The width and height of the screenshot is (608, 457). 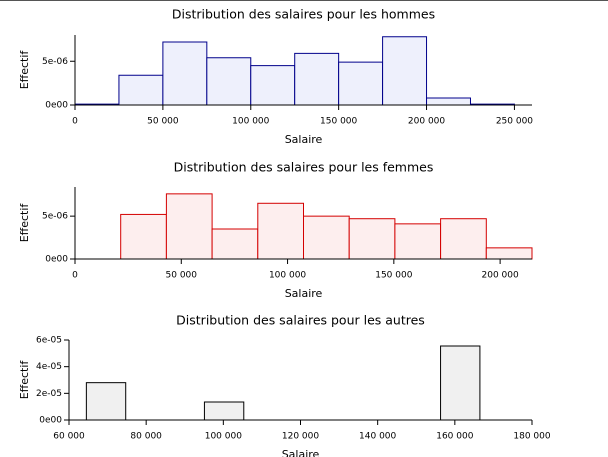 What do you see at coordinates (454, 437) in the screenshot?
I see `x-tick-label: 160 000` at bounding box center [454, 437].